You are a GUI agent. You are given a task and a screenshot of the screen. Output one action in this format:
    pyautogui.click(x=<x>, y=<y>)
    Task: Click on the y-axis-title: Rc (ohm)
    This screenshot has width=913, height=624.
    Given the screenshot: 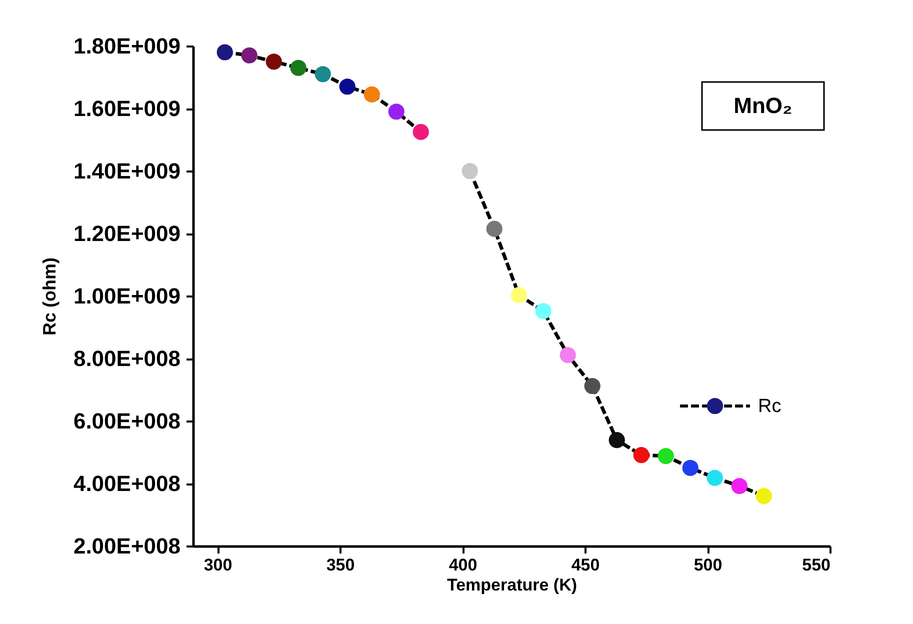 What is the action you would take?
    pyautogui.click(x=49, y=297)
    